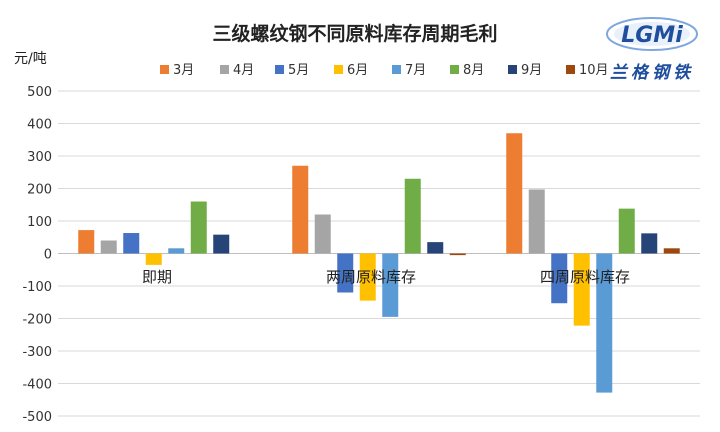  I want to click on y-tick-label: 200, so click(39, 190).